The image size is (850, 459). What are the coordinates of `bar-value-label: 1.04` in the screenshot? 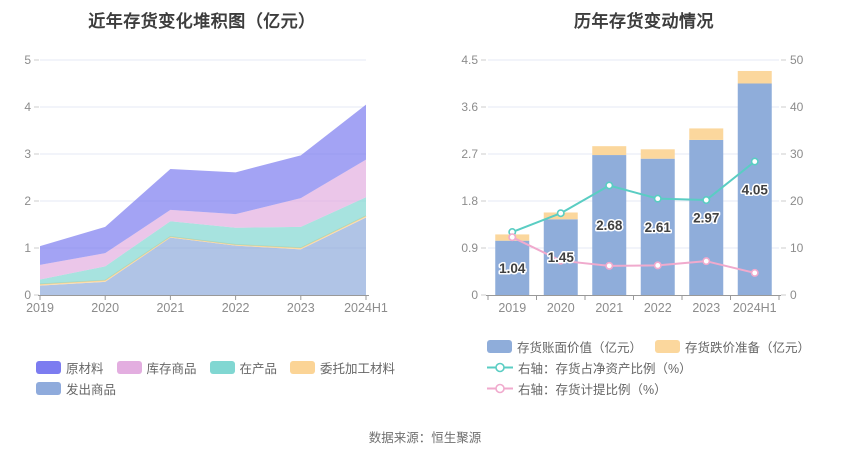 It's located at (512, 268).